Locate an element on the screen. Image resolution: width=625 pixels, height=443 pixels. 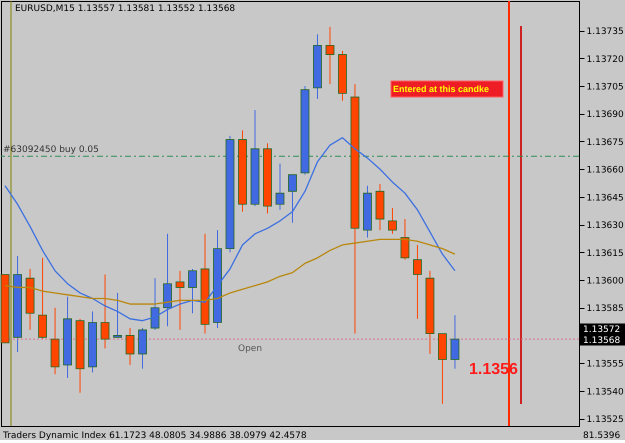
text: Traders Dynamic Index 61.1723 48.0805 34.9886 38.0979 42.4578 is located at coordinates (154, 436).